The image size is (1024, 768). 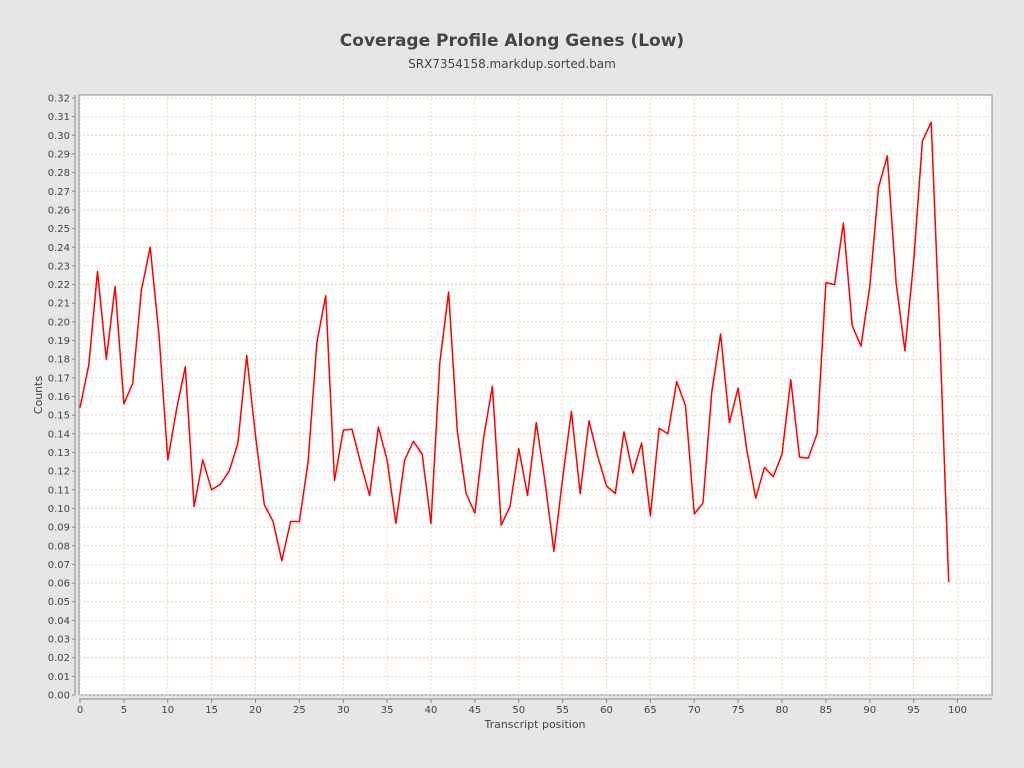 What do you see at coordinates (59, 658) in the screenshot?
I see `y-tick-label: 0.02` at bounding box center [59, 658].